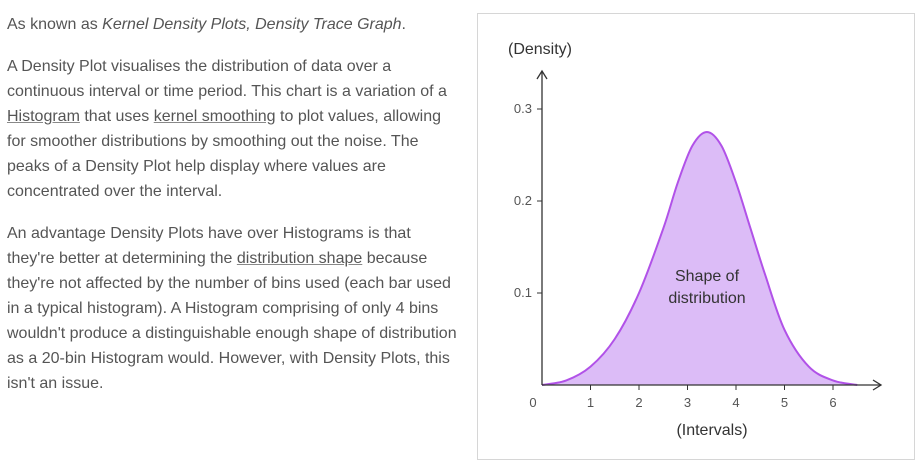 This screenshot has height=474, width=923. I want to click on x-tick-label: 2, so click(638, 402).